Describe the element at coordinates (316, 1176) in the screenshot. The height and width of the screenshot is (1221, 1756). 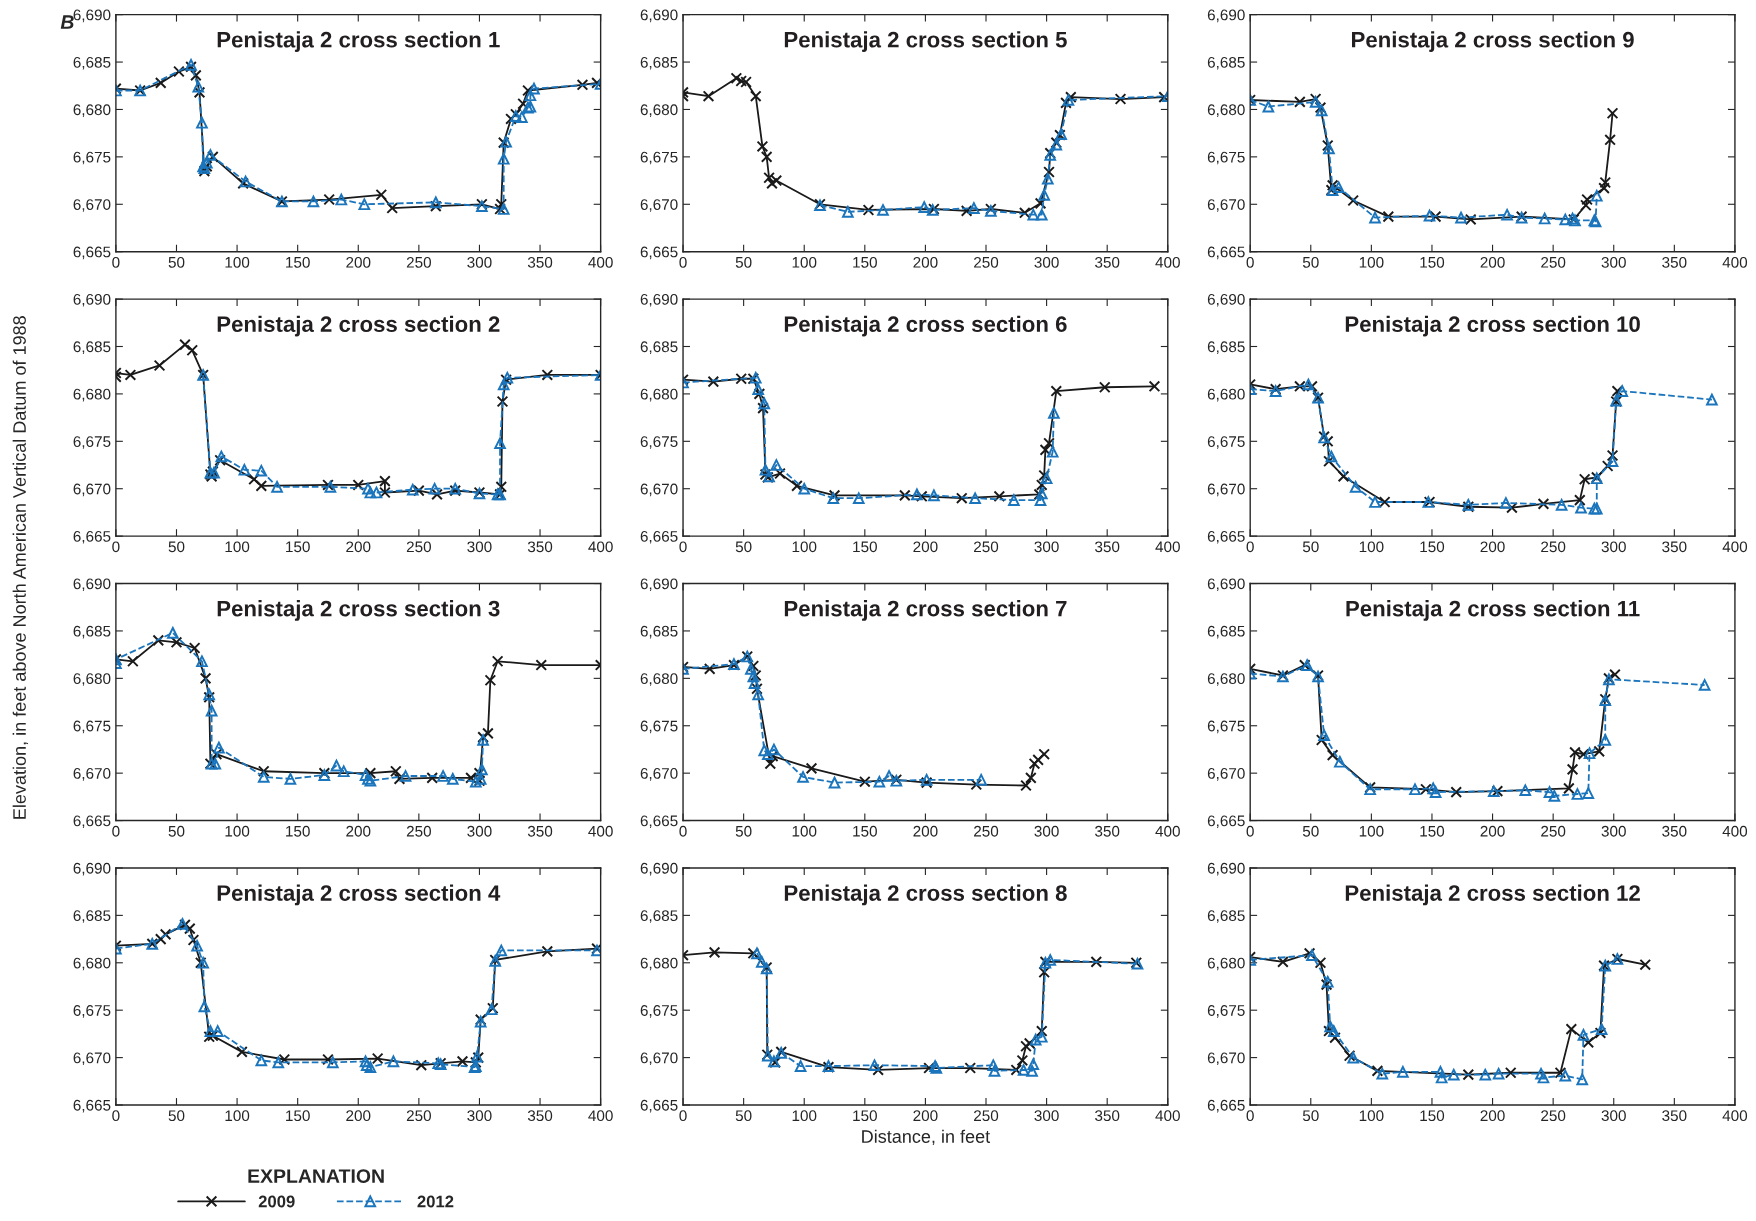
I see `legend-title: EXPLANATION` at that location.